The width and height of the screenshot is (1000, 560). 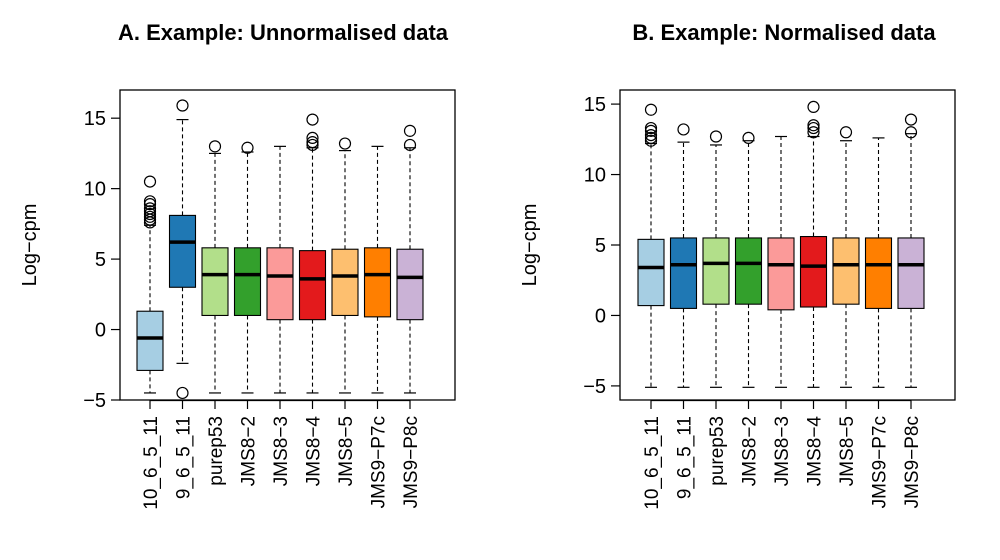 I want to click on panel-title: B. Example: Normalised data, so click(x=784, y=32).